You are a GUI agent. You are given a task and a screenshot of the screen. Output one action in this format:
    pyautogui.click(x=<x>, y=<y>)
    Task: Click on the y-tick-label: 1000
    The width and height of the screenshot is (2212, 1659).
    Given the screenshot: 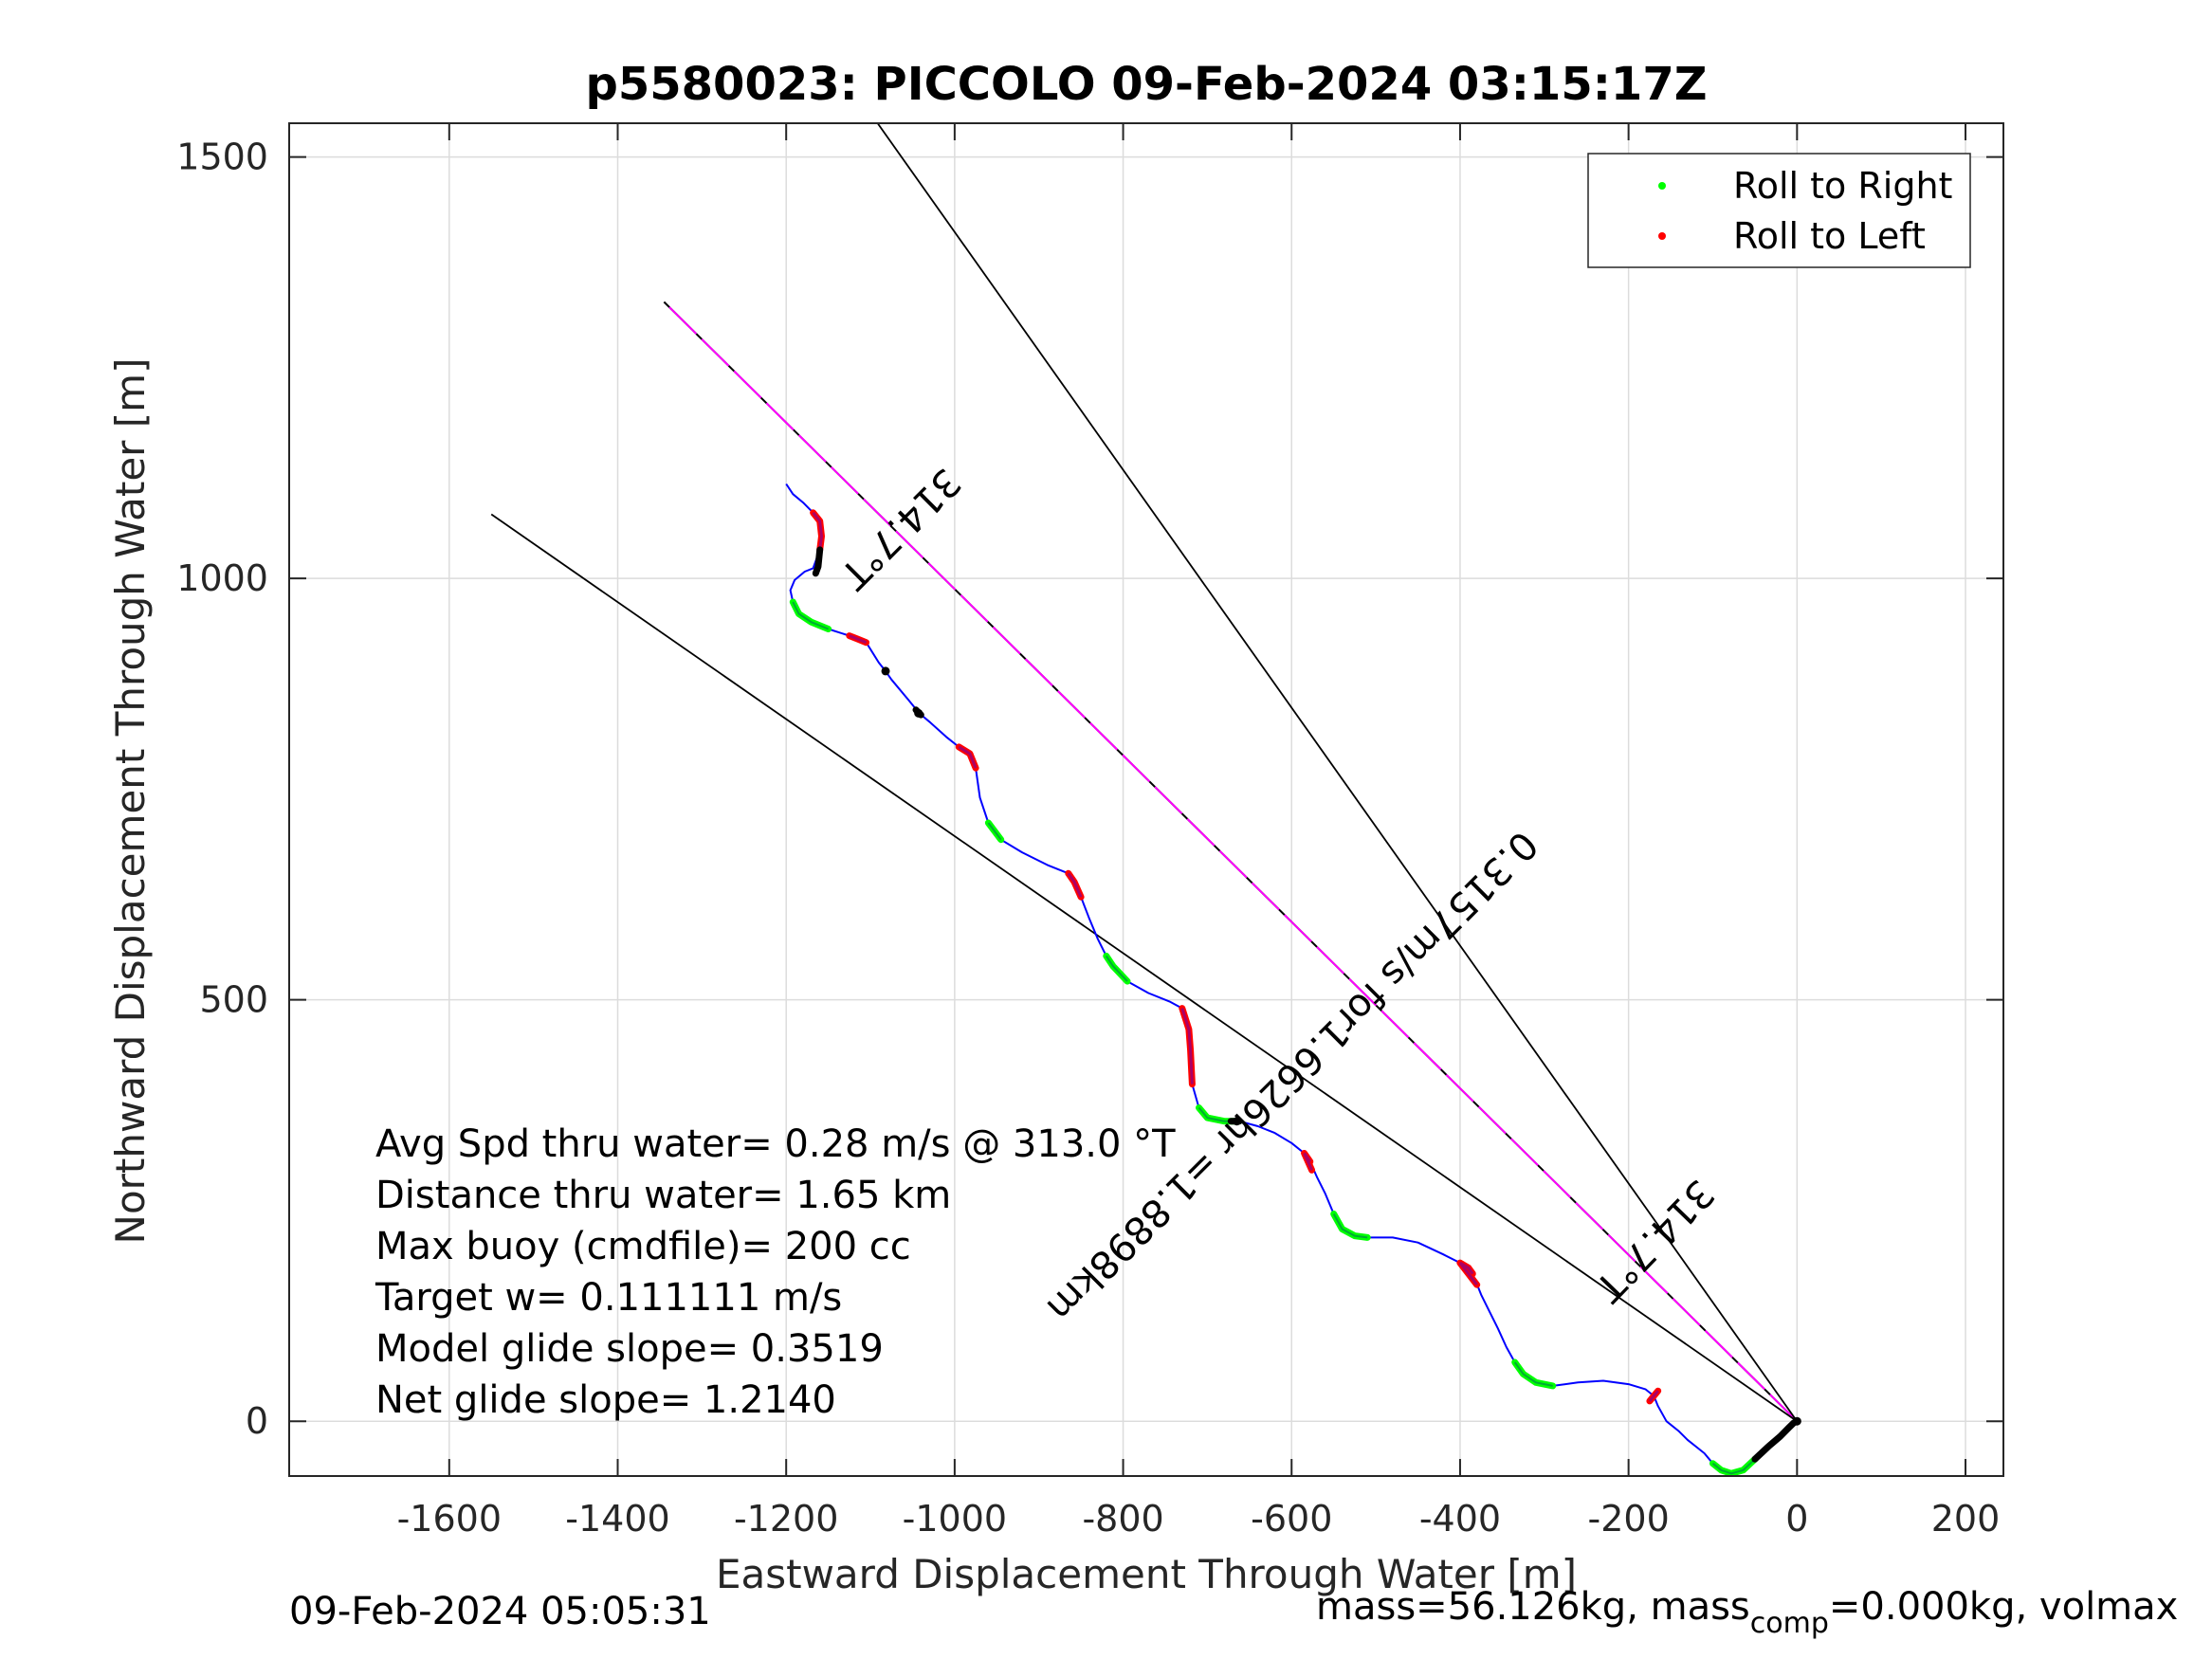 What is the action you would take?
    pyautogui.click(x=222, y=578)
    